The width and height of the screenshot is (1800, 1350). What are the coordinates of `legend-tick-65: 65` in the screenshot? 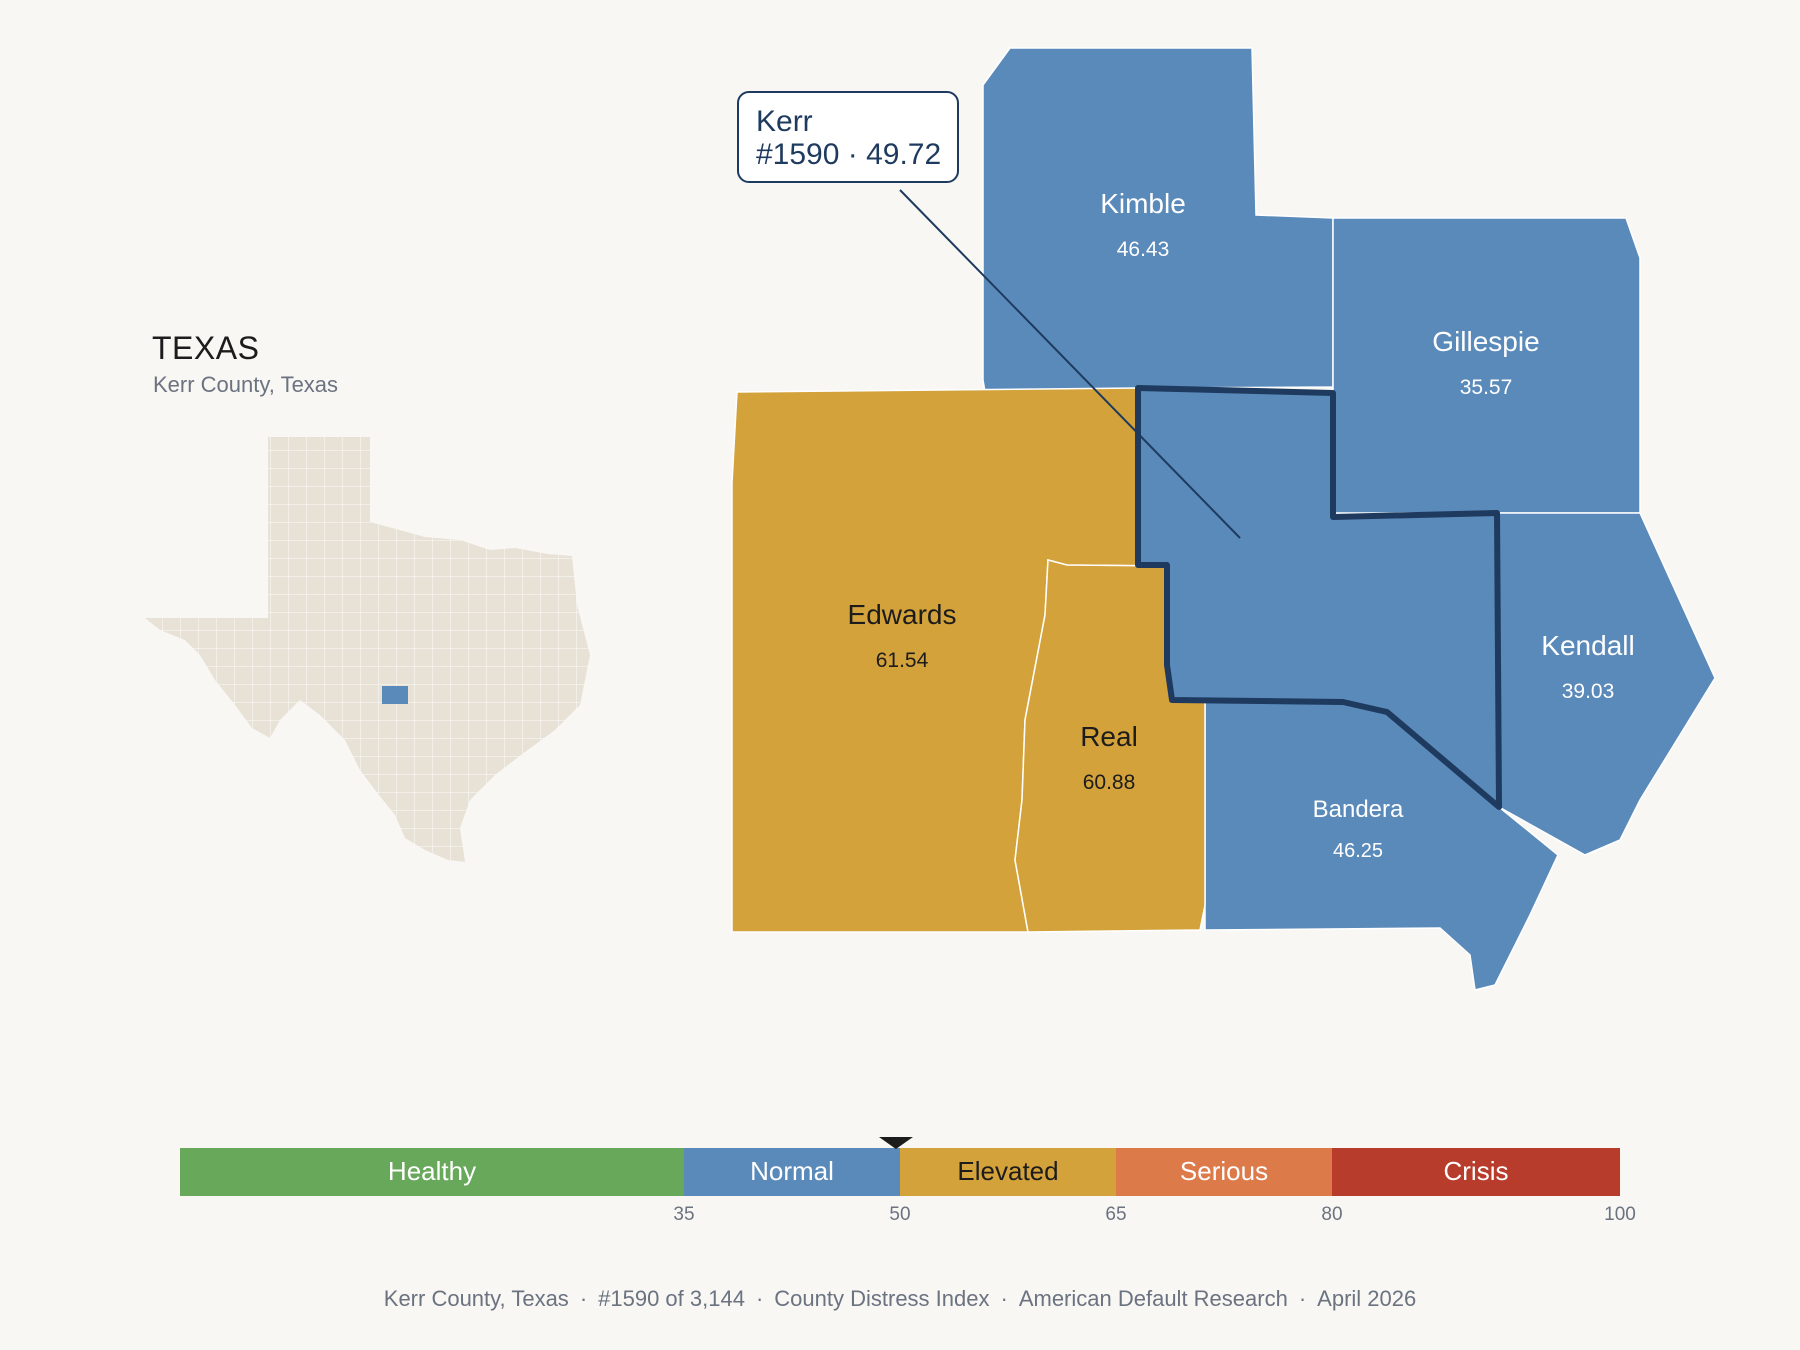 It's located at (1115, 1214).